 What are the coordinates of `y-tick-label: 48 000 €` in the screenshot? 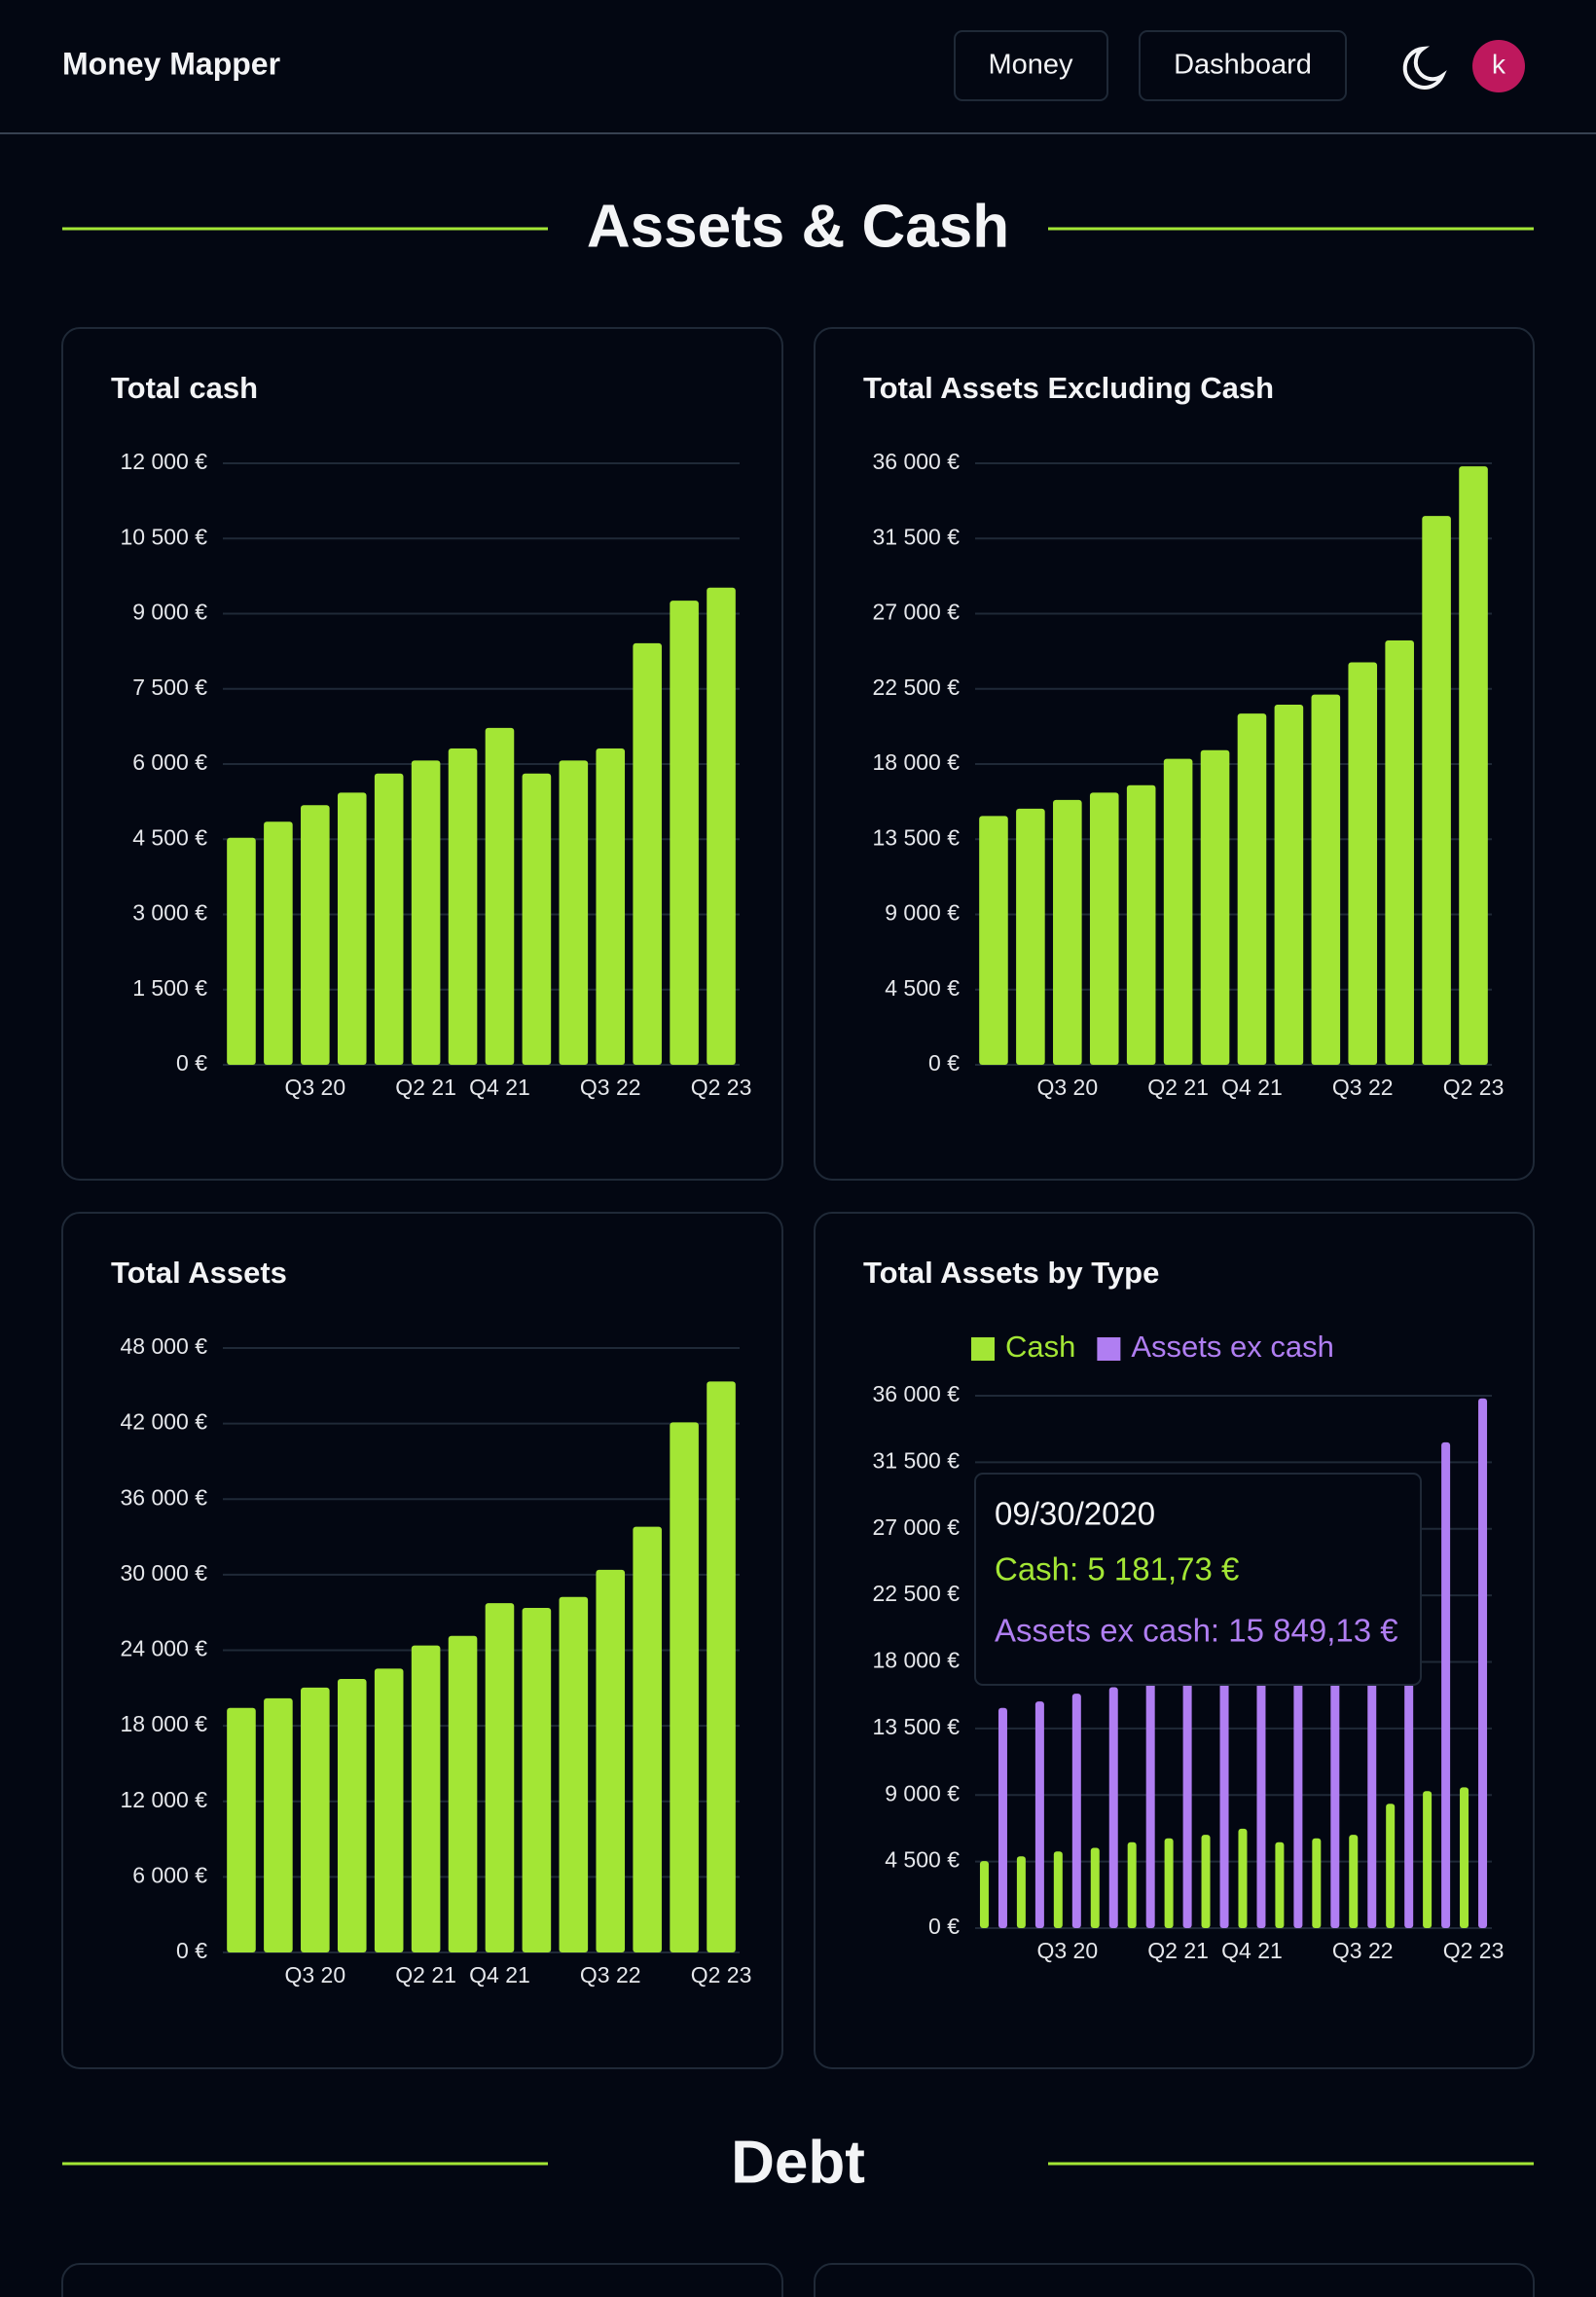 It's located at (163, 1346).